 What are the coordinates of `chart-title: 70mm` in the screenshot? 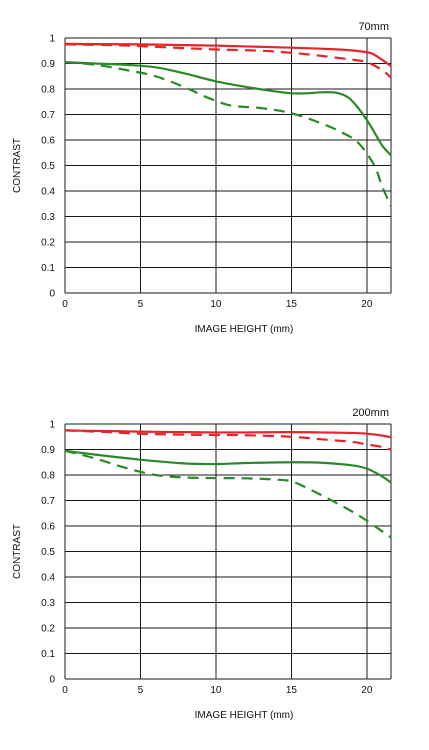 It's located at (373, 27).